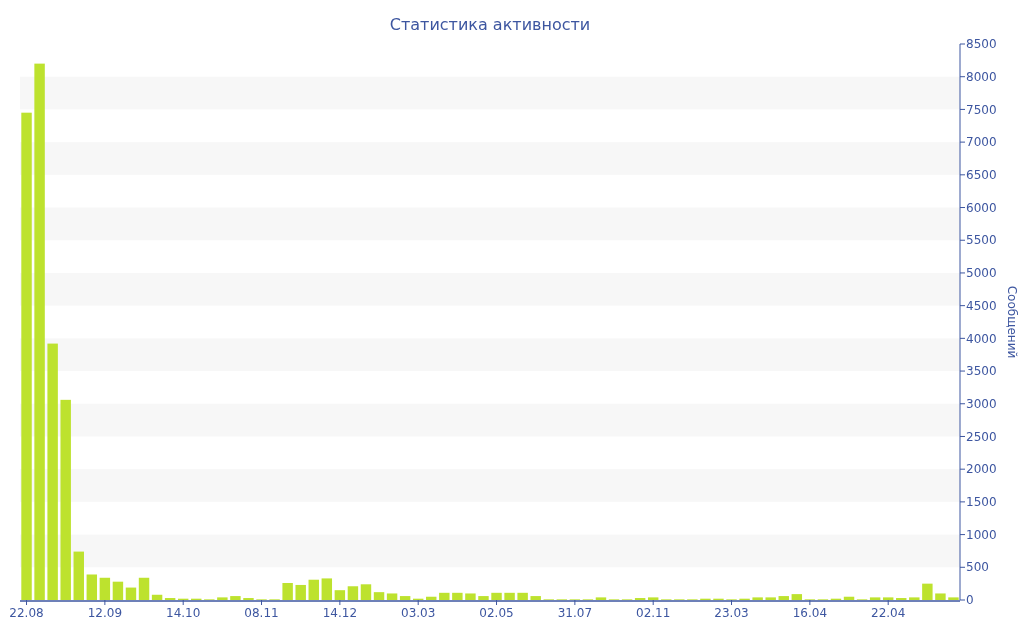 The width and height of the screenshot is (1024, 640). What do you see at coordinates (981, 240) in the screenshot?
I see `y-tick-label: 5500` at bounding box center [981, 240].